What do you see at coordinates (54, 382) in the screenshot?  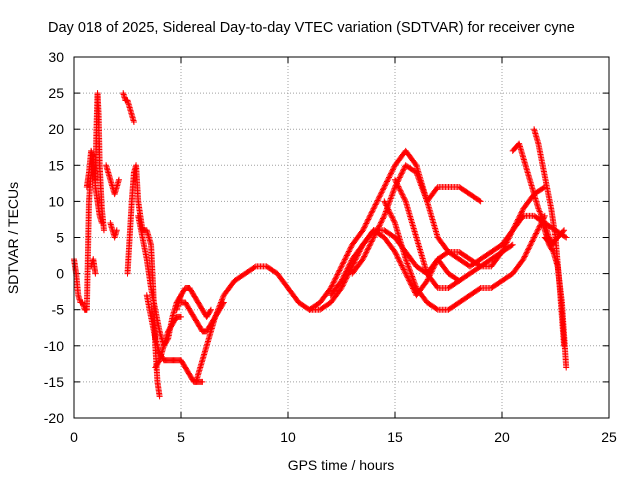 I see `y-tick-label: -15` at bounding box center [54, 382].